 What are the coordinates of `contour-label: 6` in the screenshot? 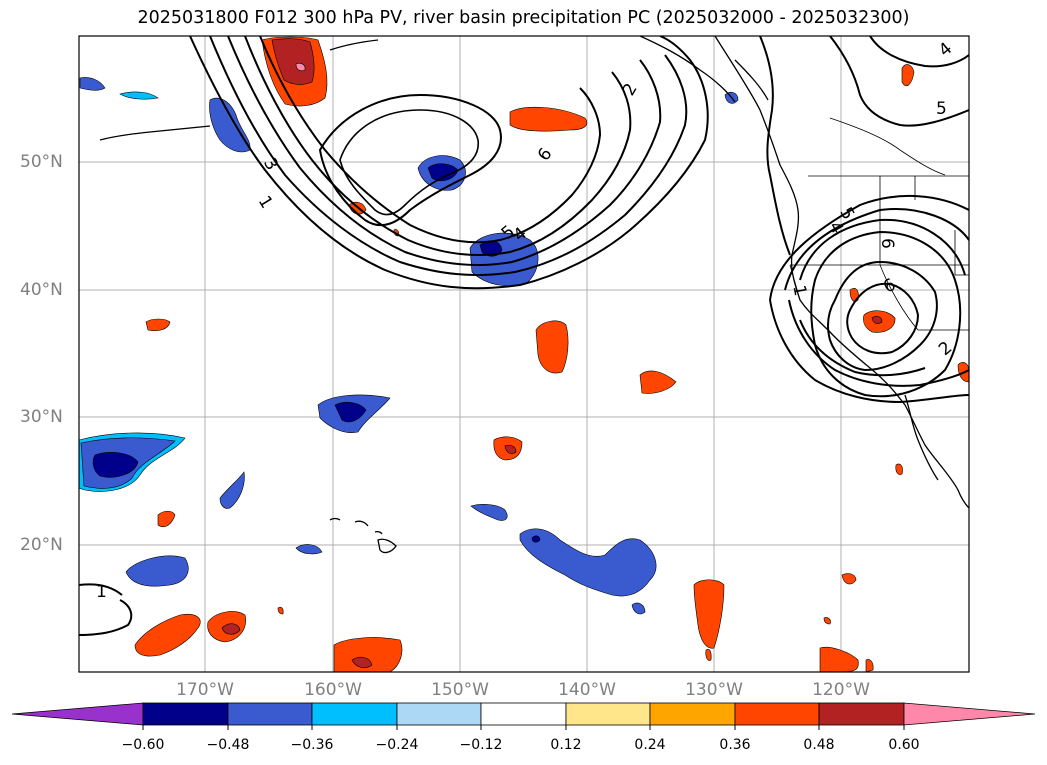 It's located at (887, 243).